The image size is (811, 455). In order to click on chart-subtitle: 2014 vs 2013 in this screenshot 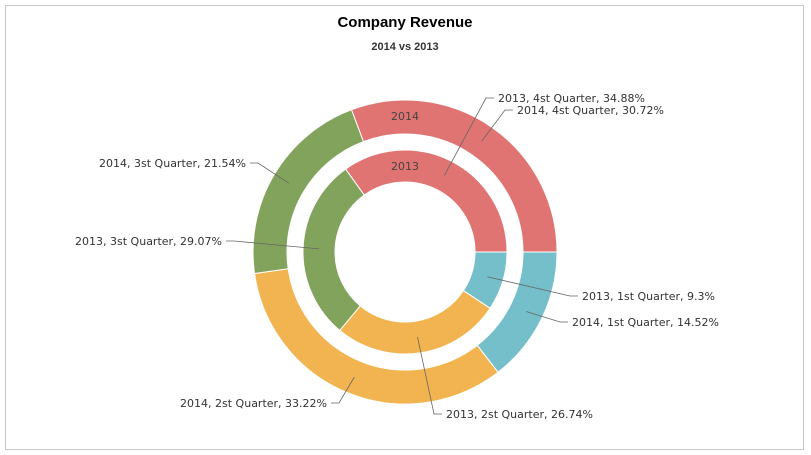, I will do `click(404, 47)`.